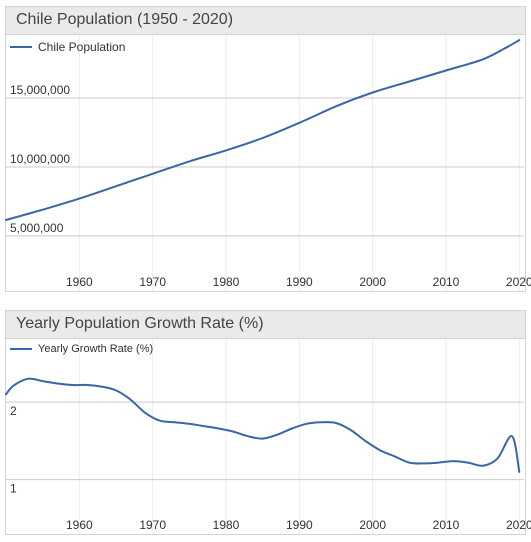  I want to click on population-chart-header: Chile Population (1950 - 2020), so click(265, 20).